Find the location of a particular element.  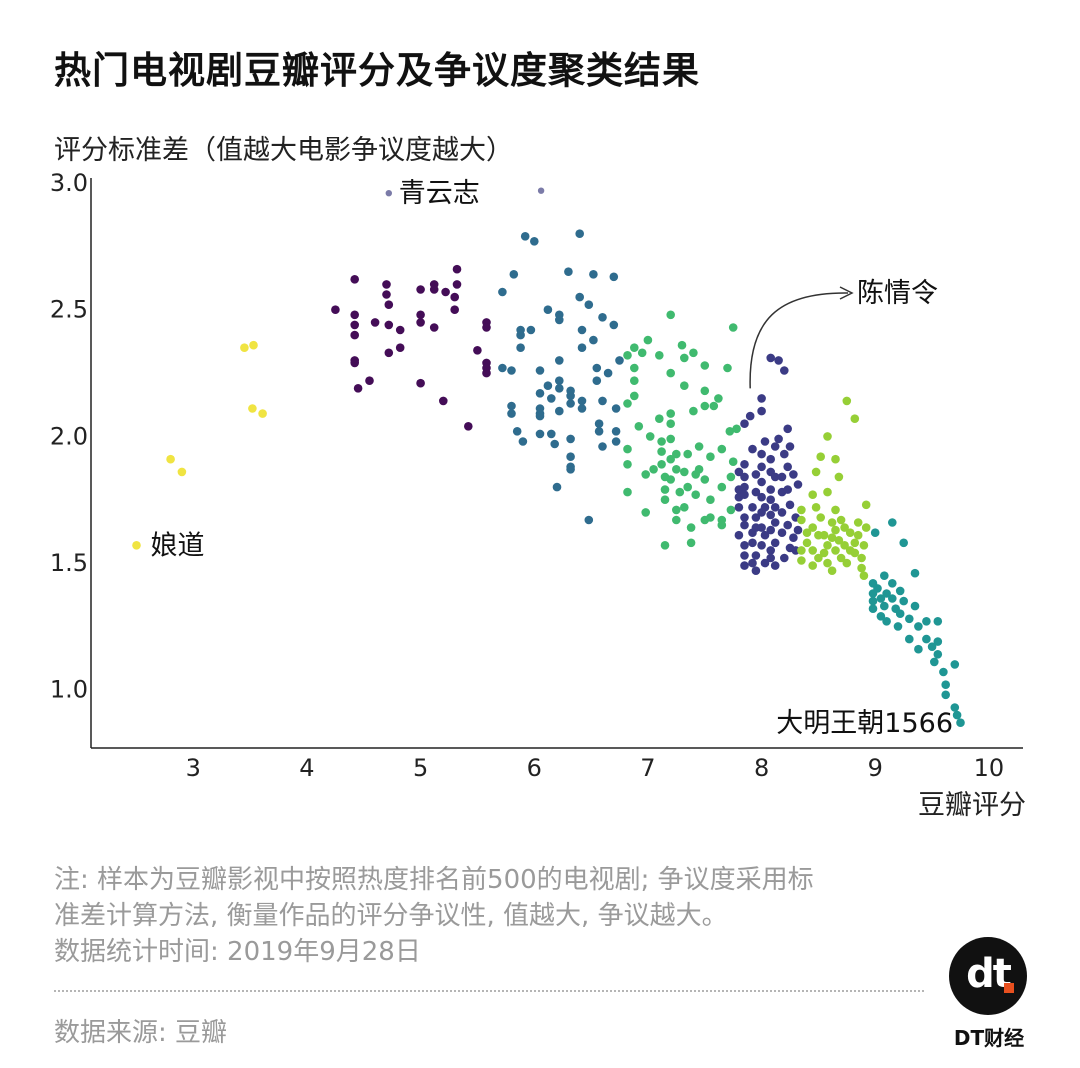

x-tick-label: 10 is located at coordinates (989, 768).